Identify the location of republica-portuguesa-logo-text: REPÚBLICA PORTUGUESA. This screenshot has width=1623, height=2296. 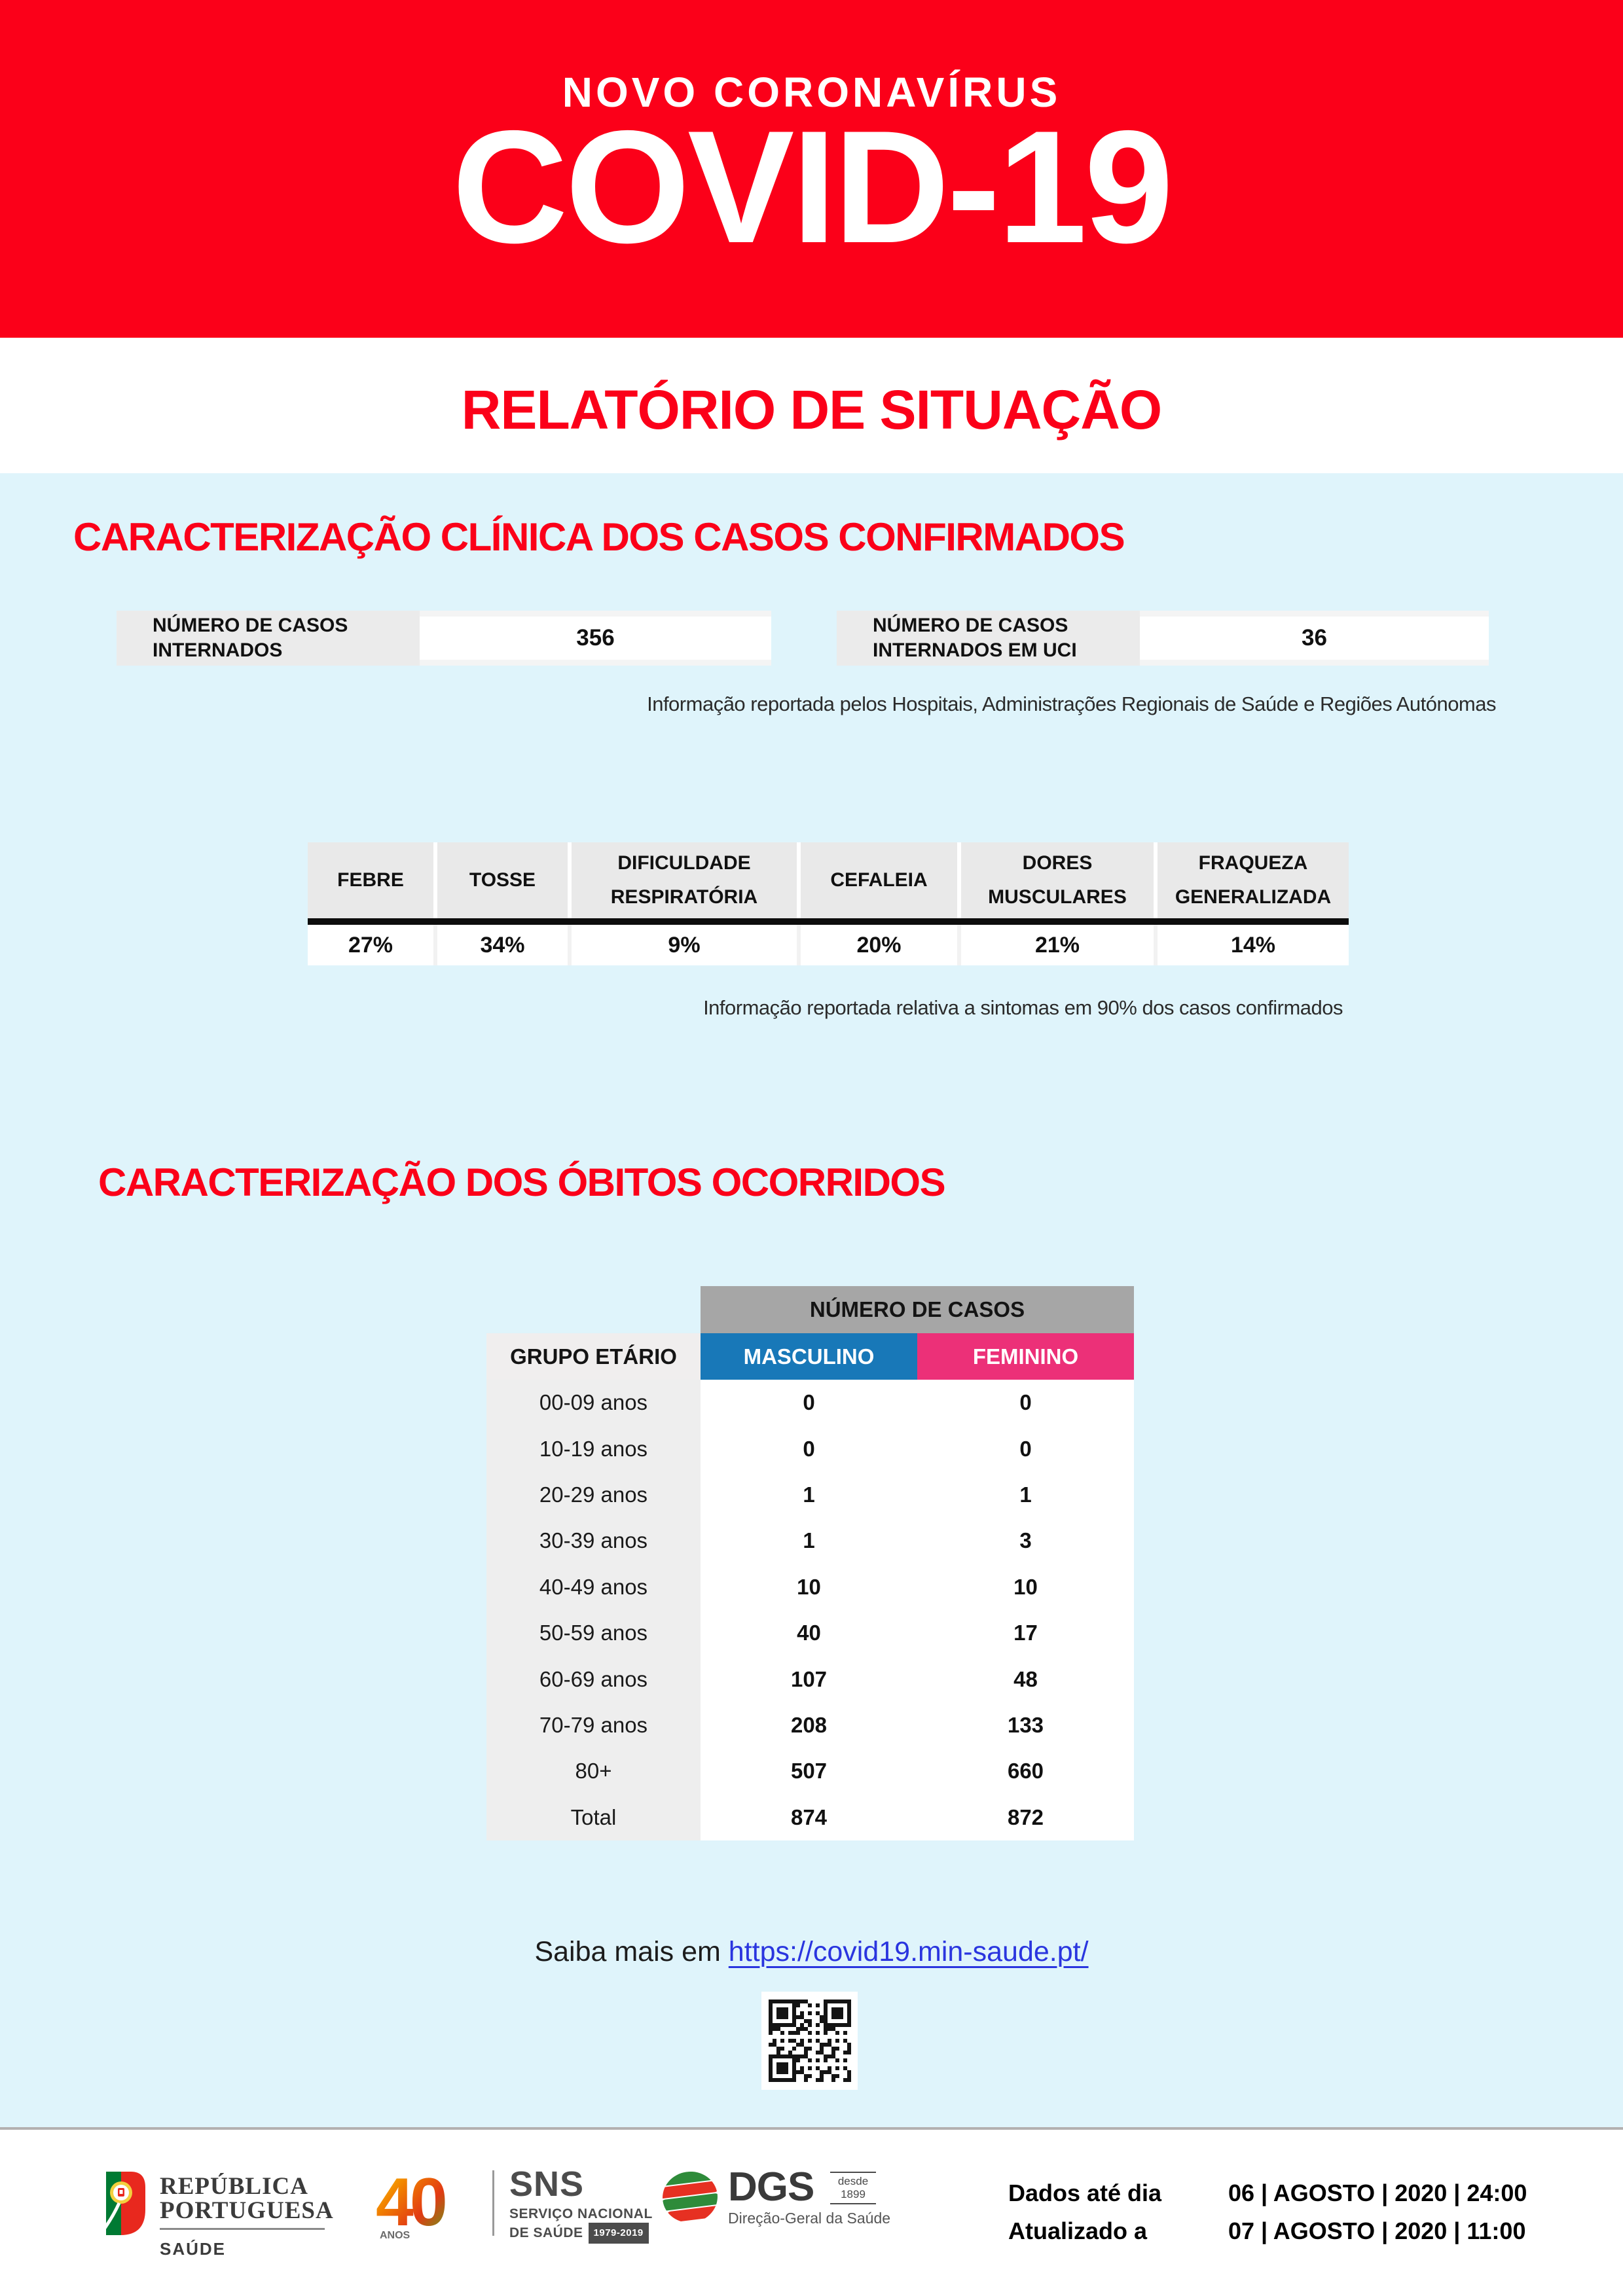
(247, 2198).